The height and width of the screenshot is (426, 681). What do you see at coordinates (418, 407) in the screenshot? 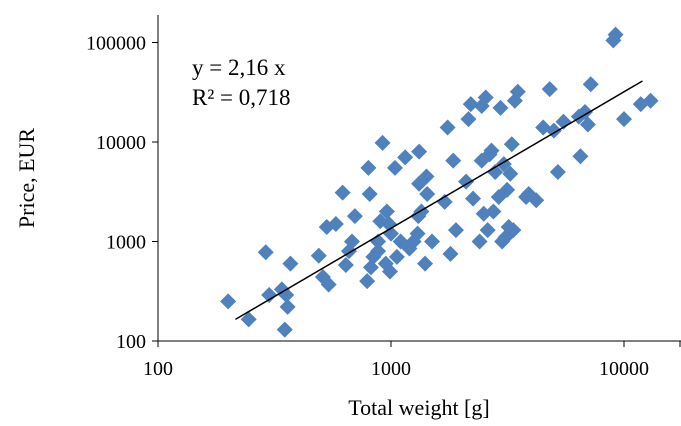
I see `x-axis-title: Total weight [g]` at bounding box center [418, 407].